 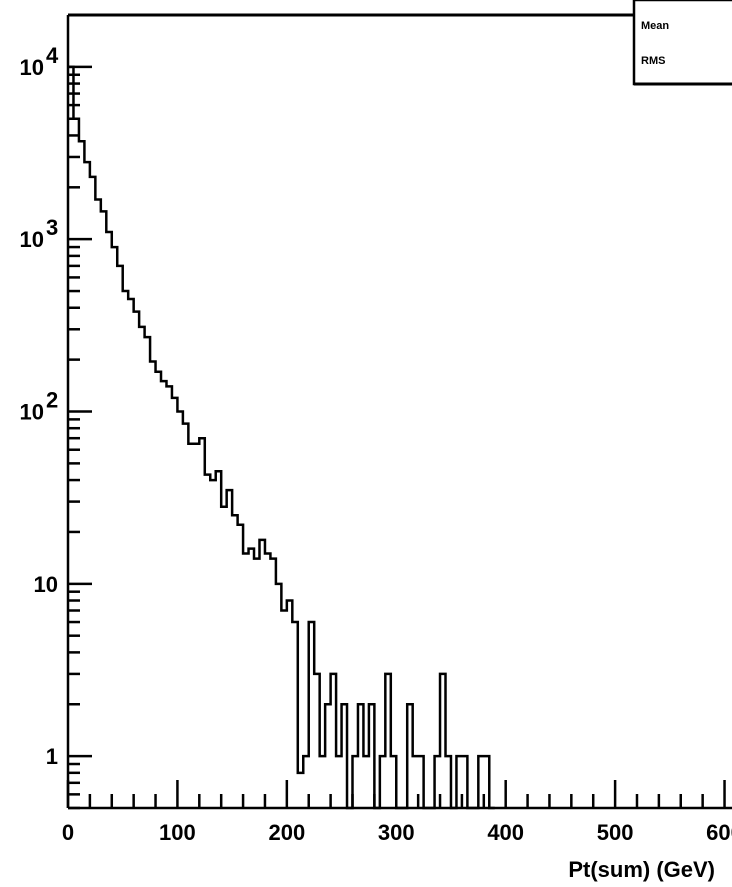 What do you see at coordinates (615, 832) in the screenshot?
I see `x-tick-label: 500` at bounding box center [615, 832].